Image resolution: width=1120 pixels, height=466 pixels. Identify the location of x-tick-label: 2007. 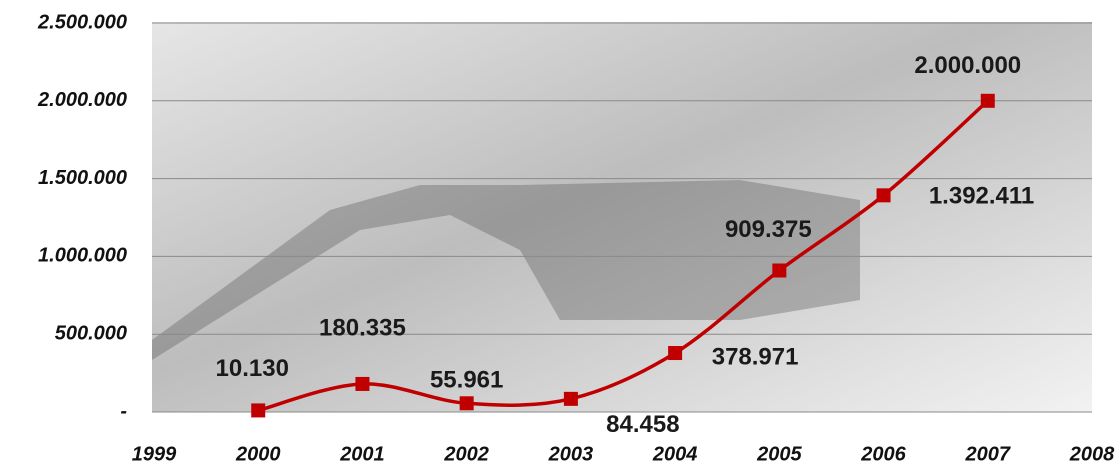
(988, 454).